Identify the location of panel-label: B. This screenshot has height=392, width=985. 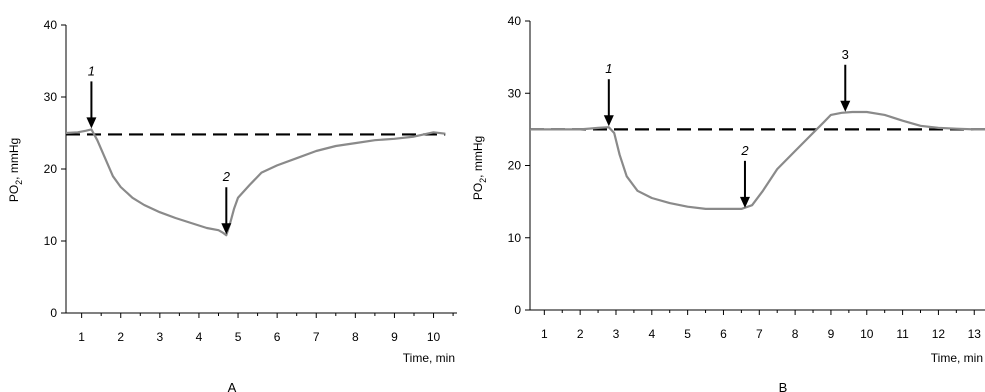
(783, 386).